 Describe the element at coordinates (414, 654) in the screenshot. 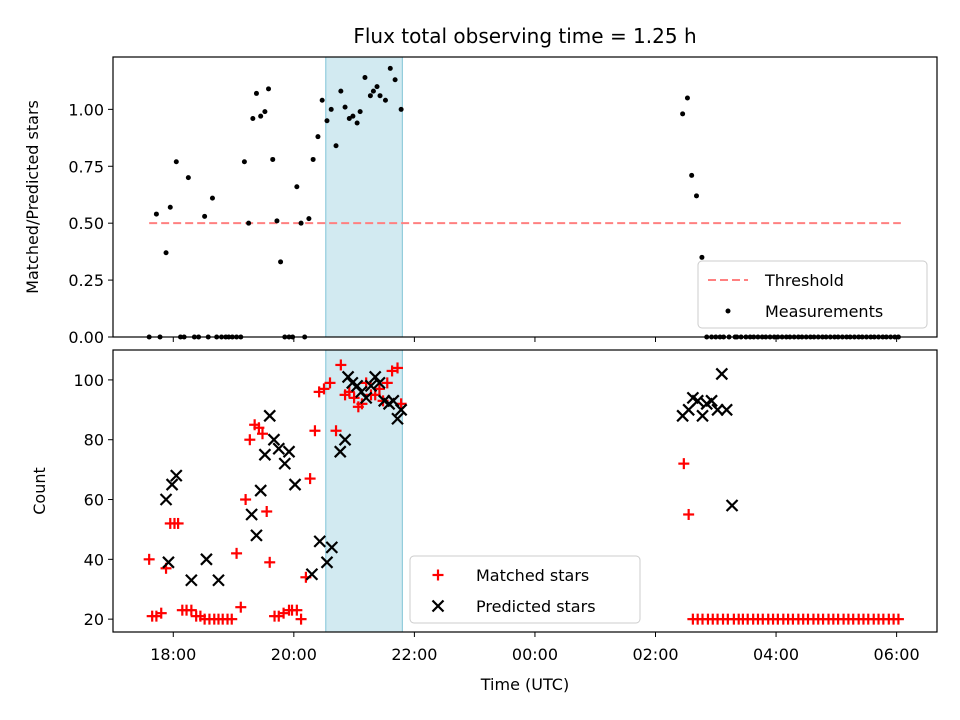

I see `x-tick-label: 22:00` at that location.